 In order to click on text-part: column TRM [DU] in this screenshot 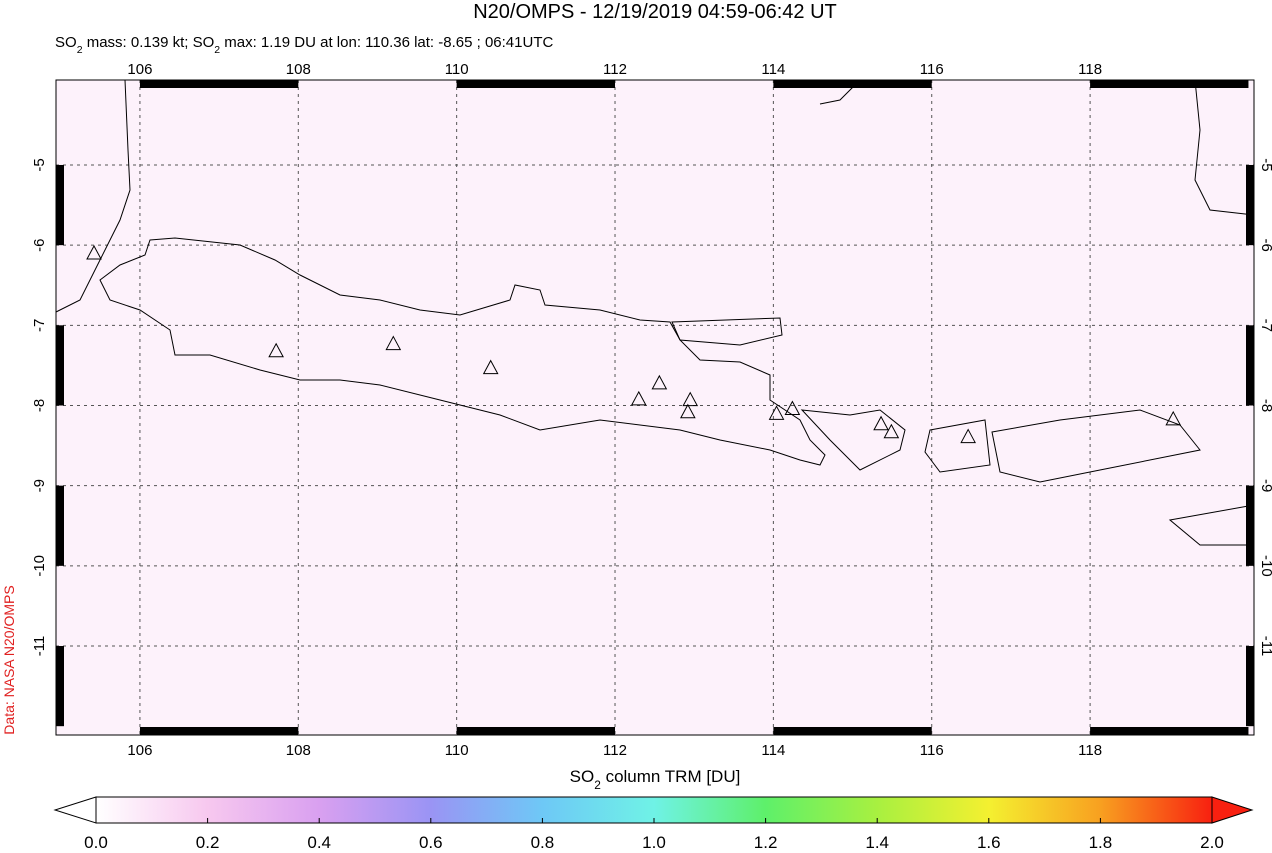, I will do `click(671, 776)`.